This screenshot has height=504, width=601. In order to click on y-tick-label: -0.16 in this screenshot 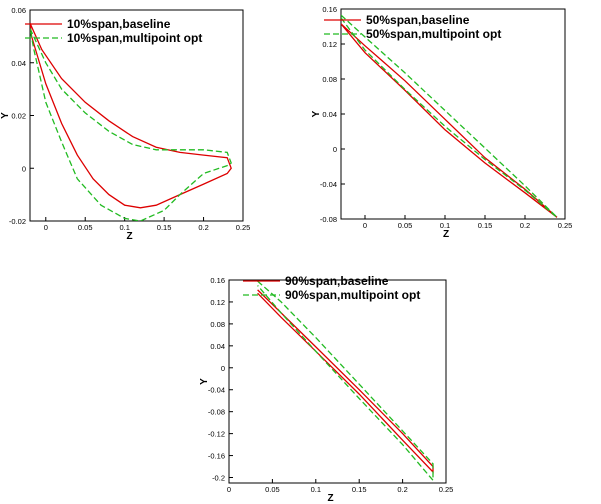, I will do `click(216, 456)`.